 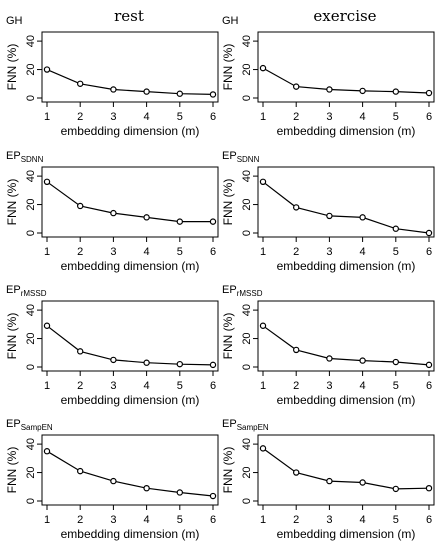 I want to click on panel-title: GH, so click(x=230, y=21).